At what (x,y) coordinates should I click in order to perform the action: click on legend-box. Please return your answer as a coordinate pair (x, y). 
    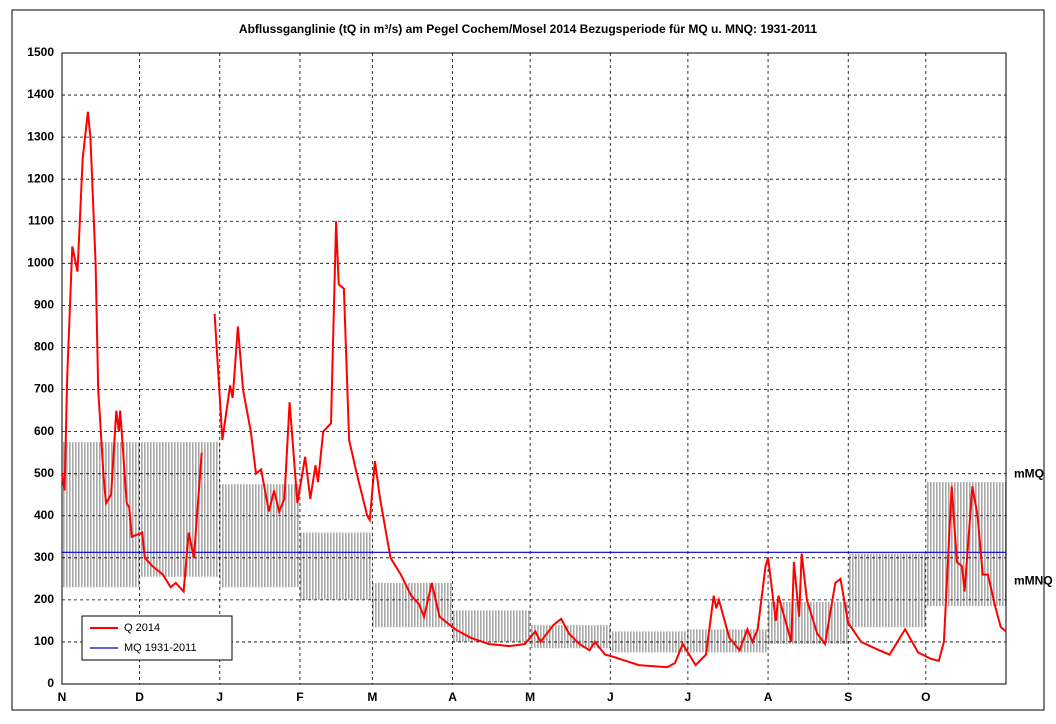
    Looking at the image, I should click on (157, 638).